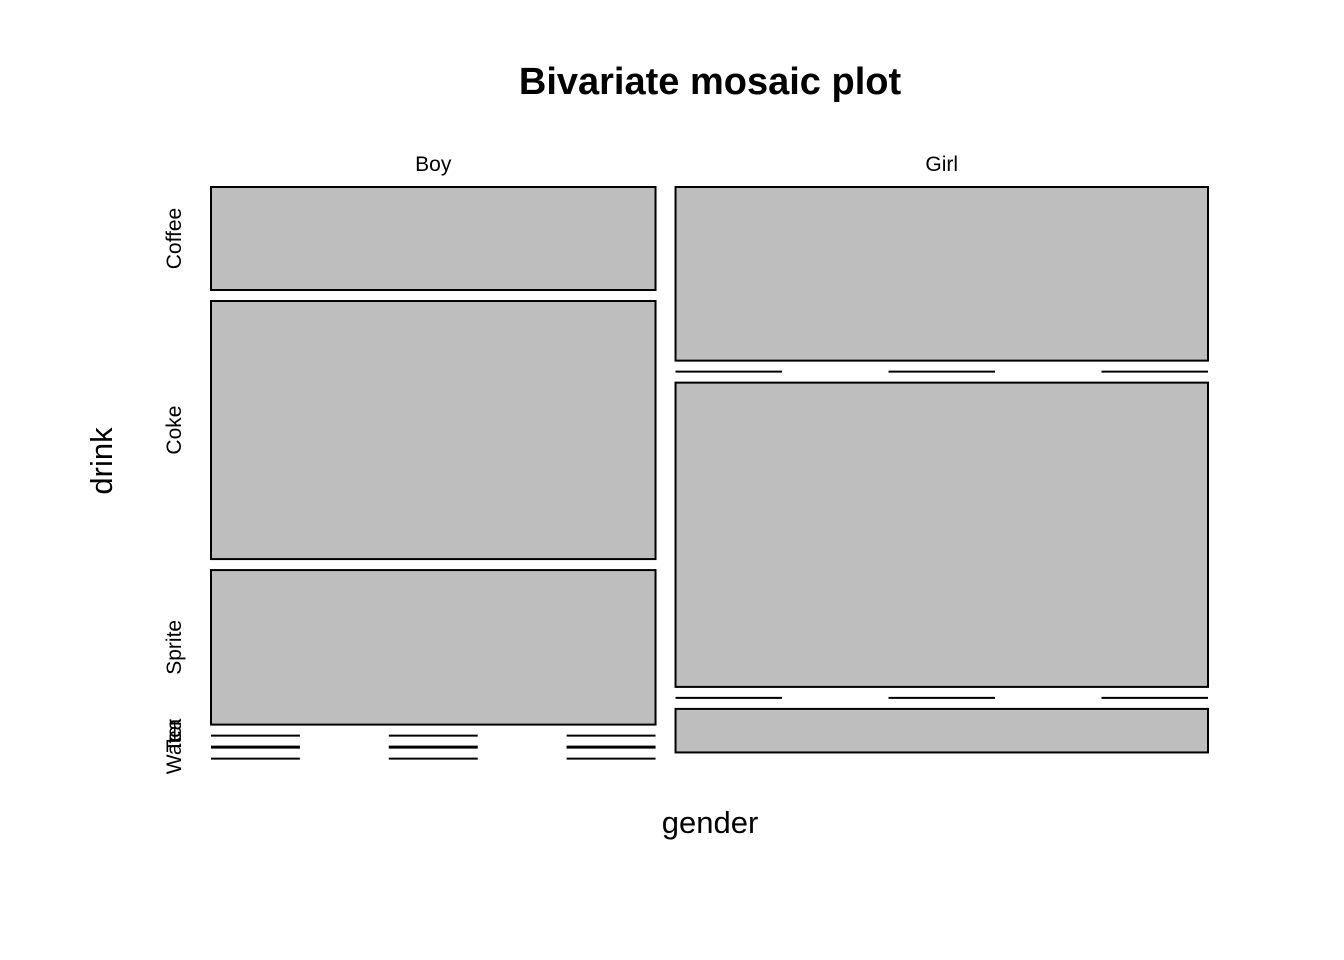 This screenshot has height=960, width=1344. Describe the element at coordinates (433, 647) in the screenshot. I see `tile-boy-sprite` at that location.